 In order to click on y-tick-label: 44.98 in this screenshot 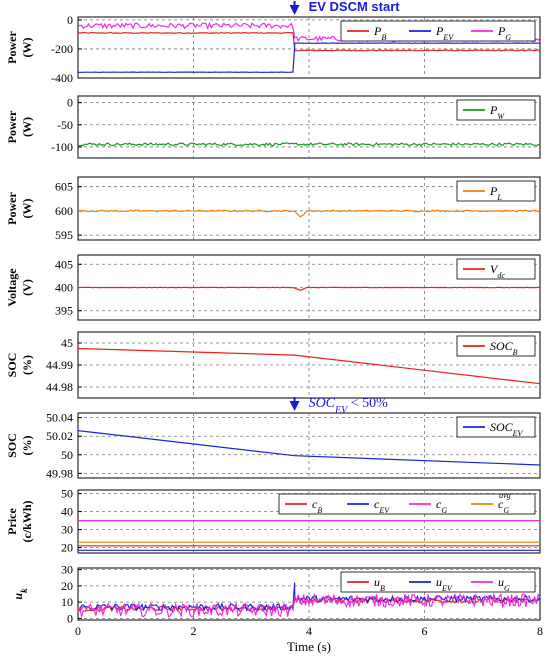, I will do `click(59, 387)`.